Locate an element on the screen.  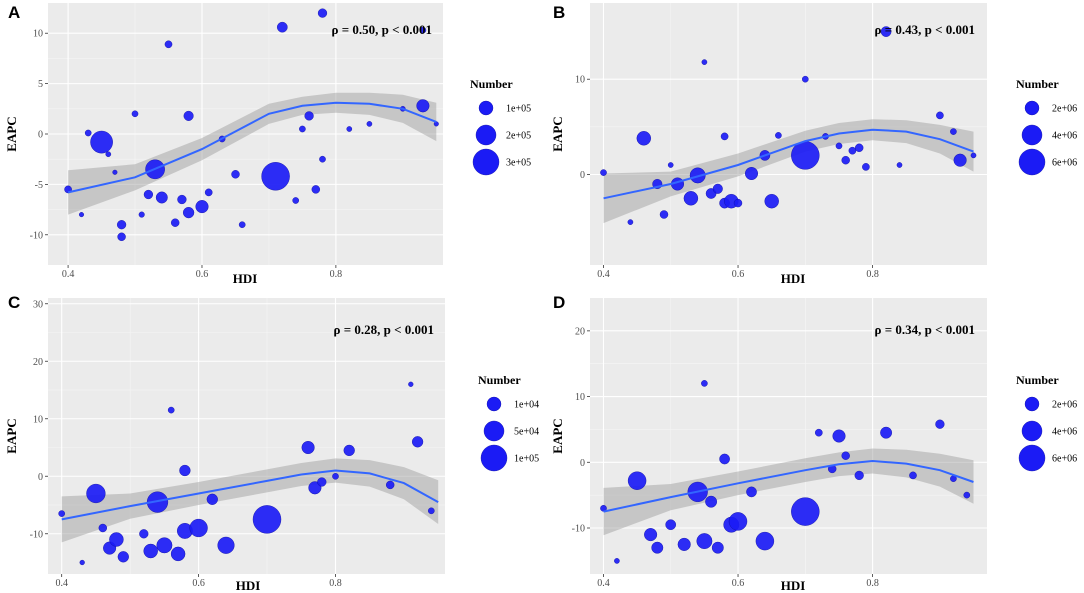
confidence-band is located at coordinates (250, 500).